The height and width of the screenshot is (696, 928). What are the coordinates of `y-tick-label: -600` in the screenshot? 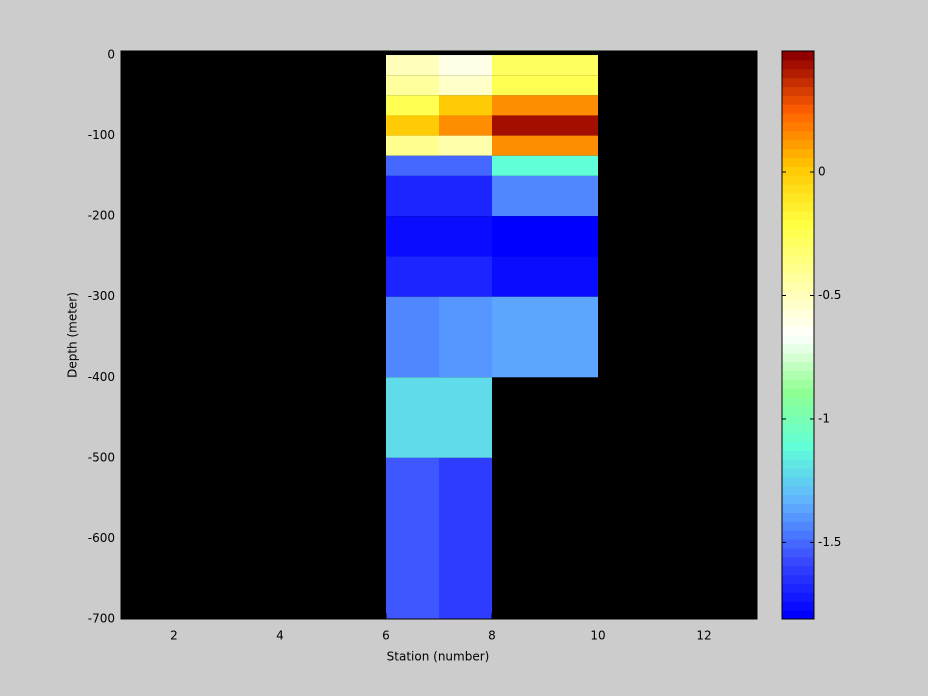 It's located at (101, 538).